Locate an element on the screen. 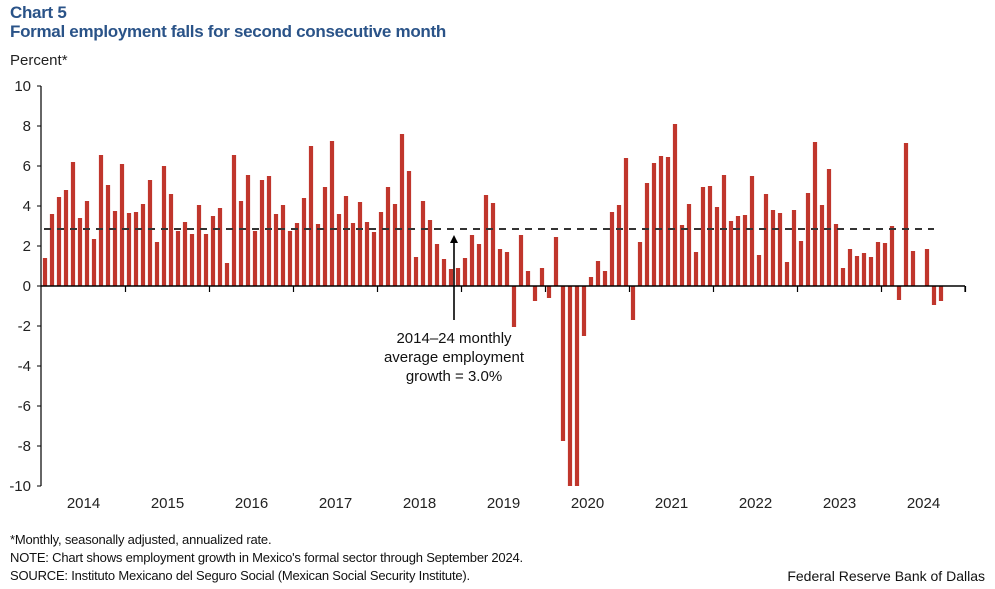  y-axis-label: Percent* is located at coordinates (39, 60).